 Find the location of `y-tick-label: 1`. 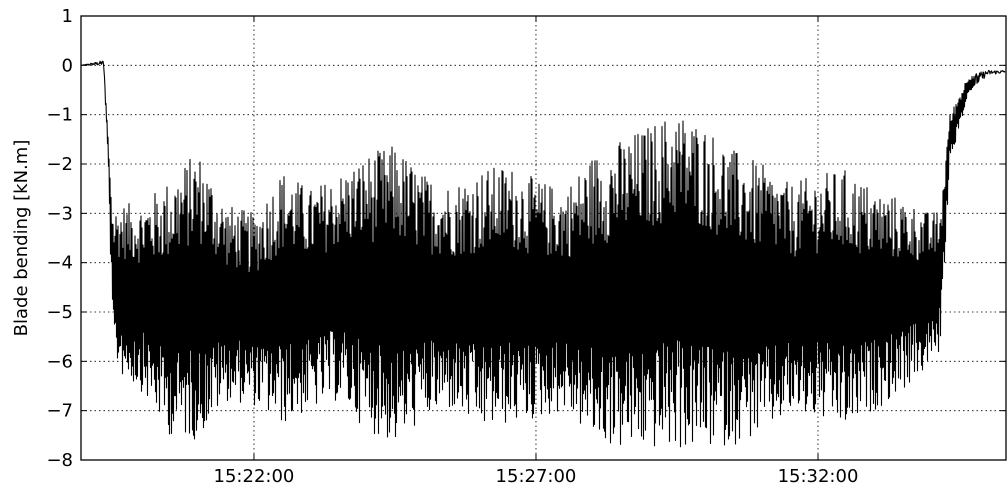

y-tick-label: 1 is located at coordinates (67, 16).